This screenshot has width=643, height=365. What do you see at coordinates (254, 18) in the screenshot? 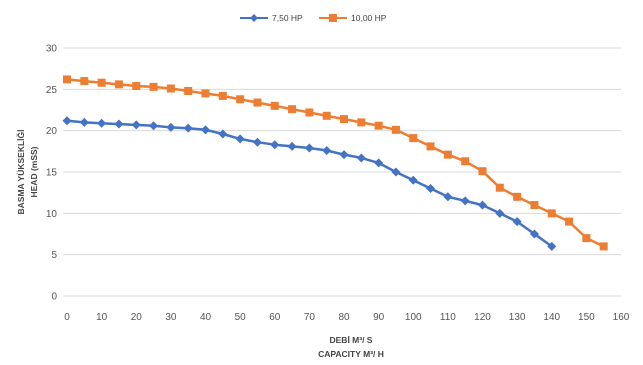
I see `legend-marker-7-50-hp` at bounding box center [254, 18].